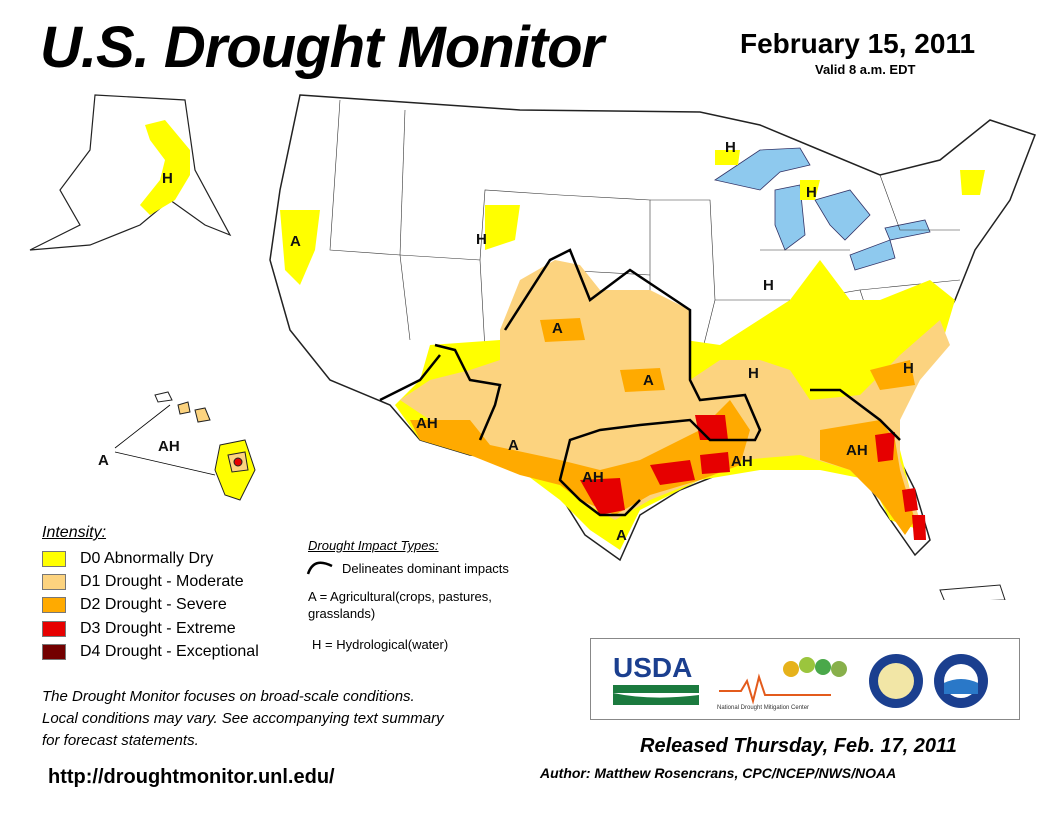  I want to click on alaska, so click(130, 172).